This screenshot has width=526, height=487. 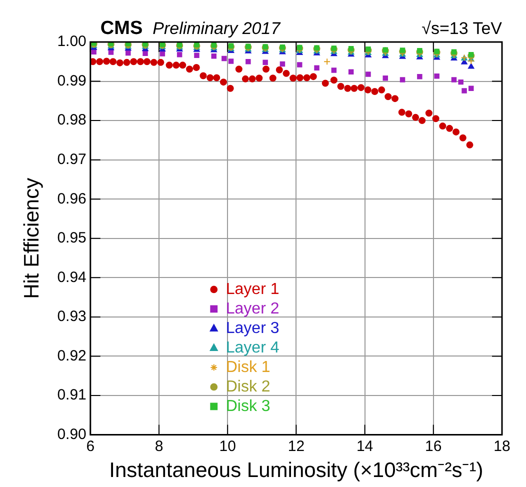 I want to click on legend-label: Disk 2, so click(x=248, y=387).